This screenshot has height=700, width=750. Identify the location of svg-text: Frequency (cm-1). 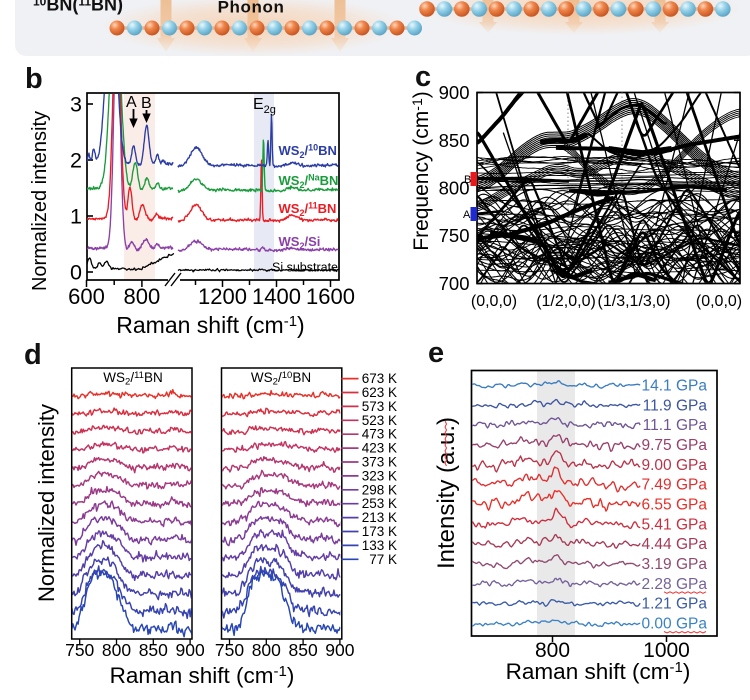
(421, 171).